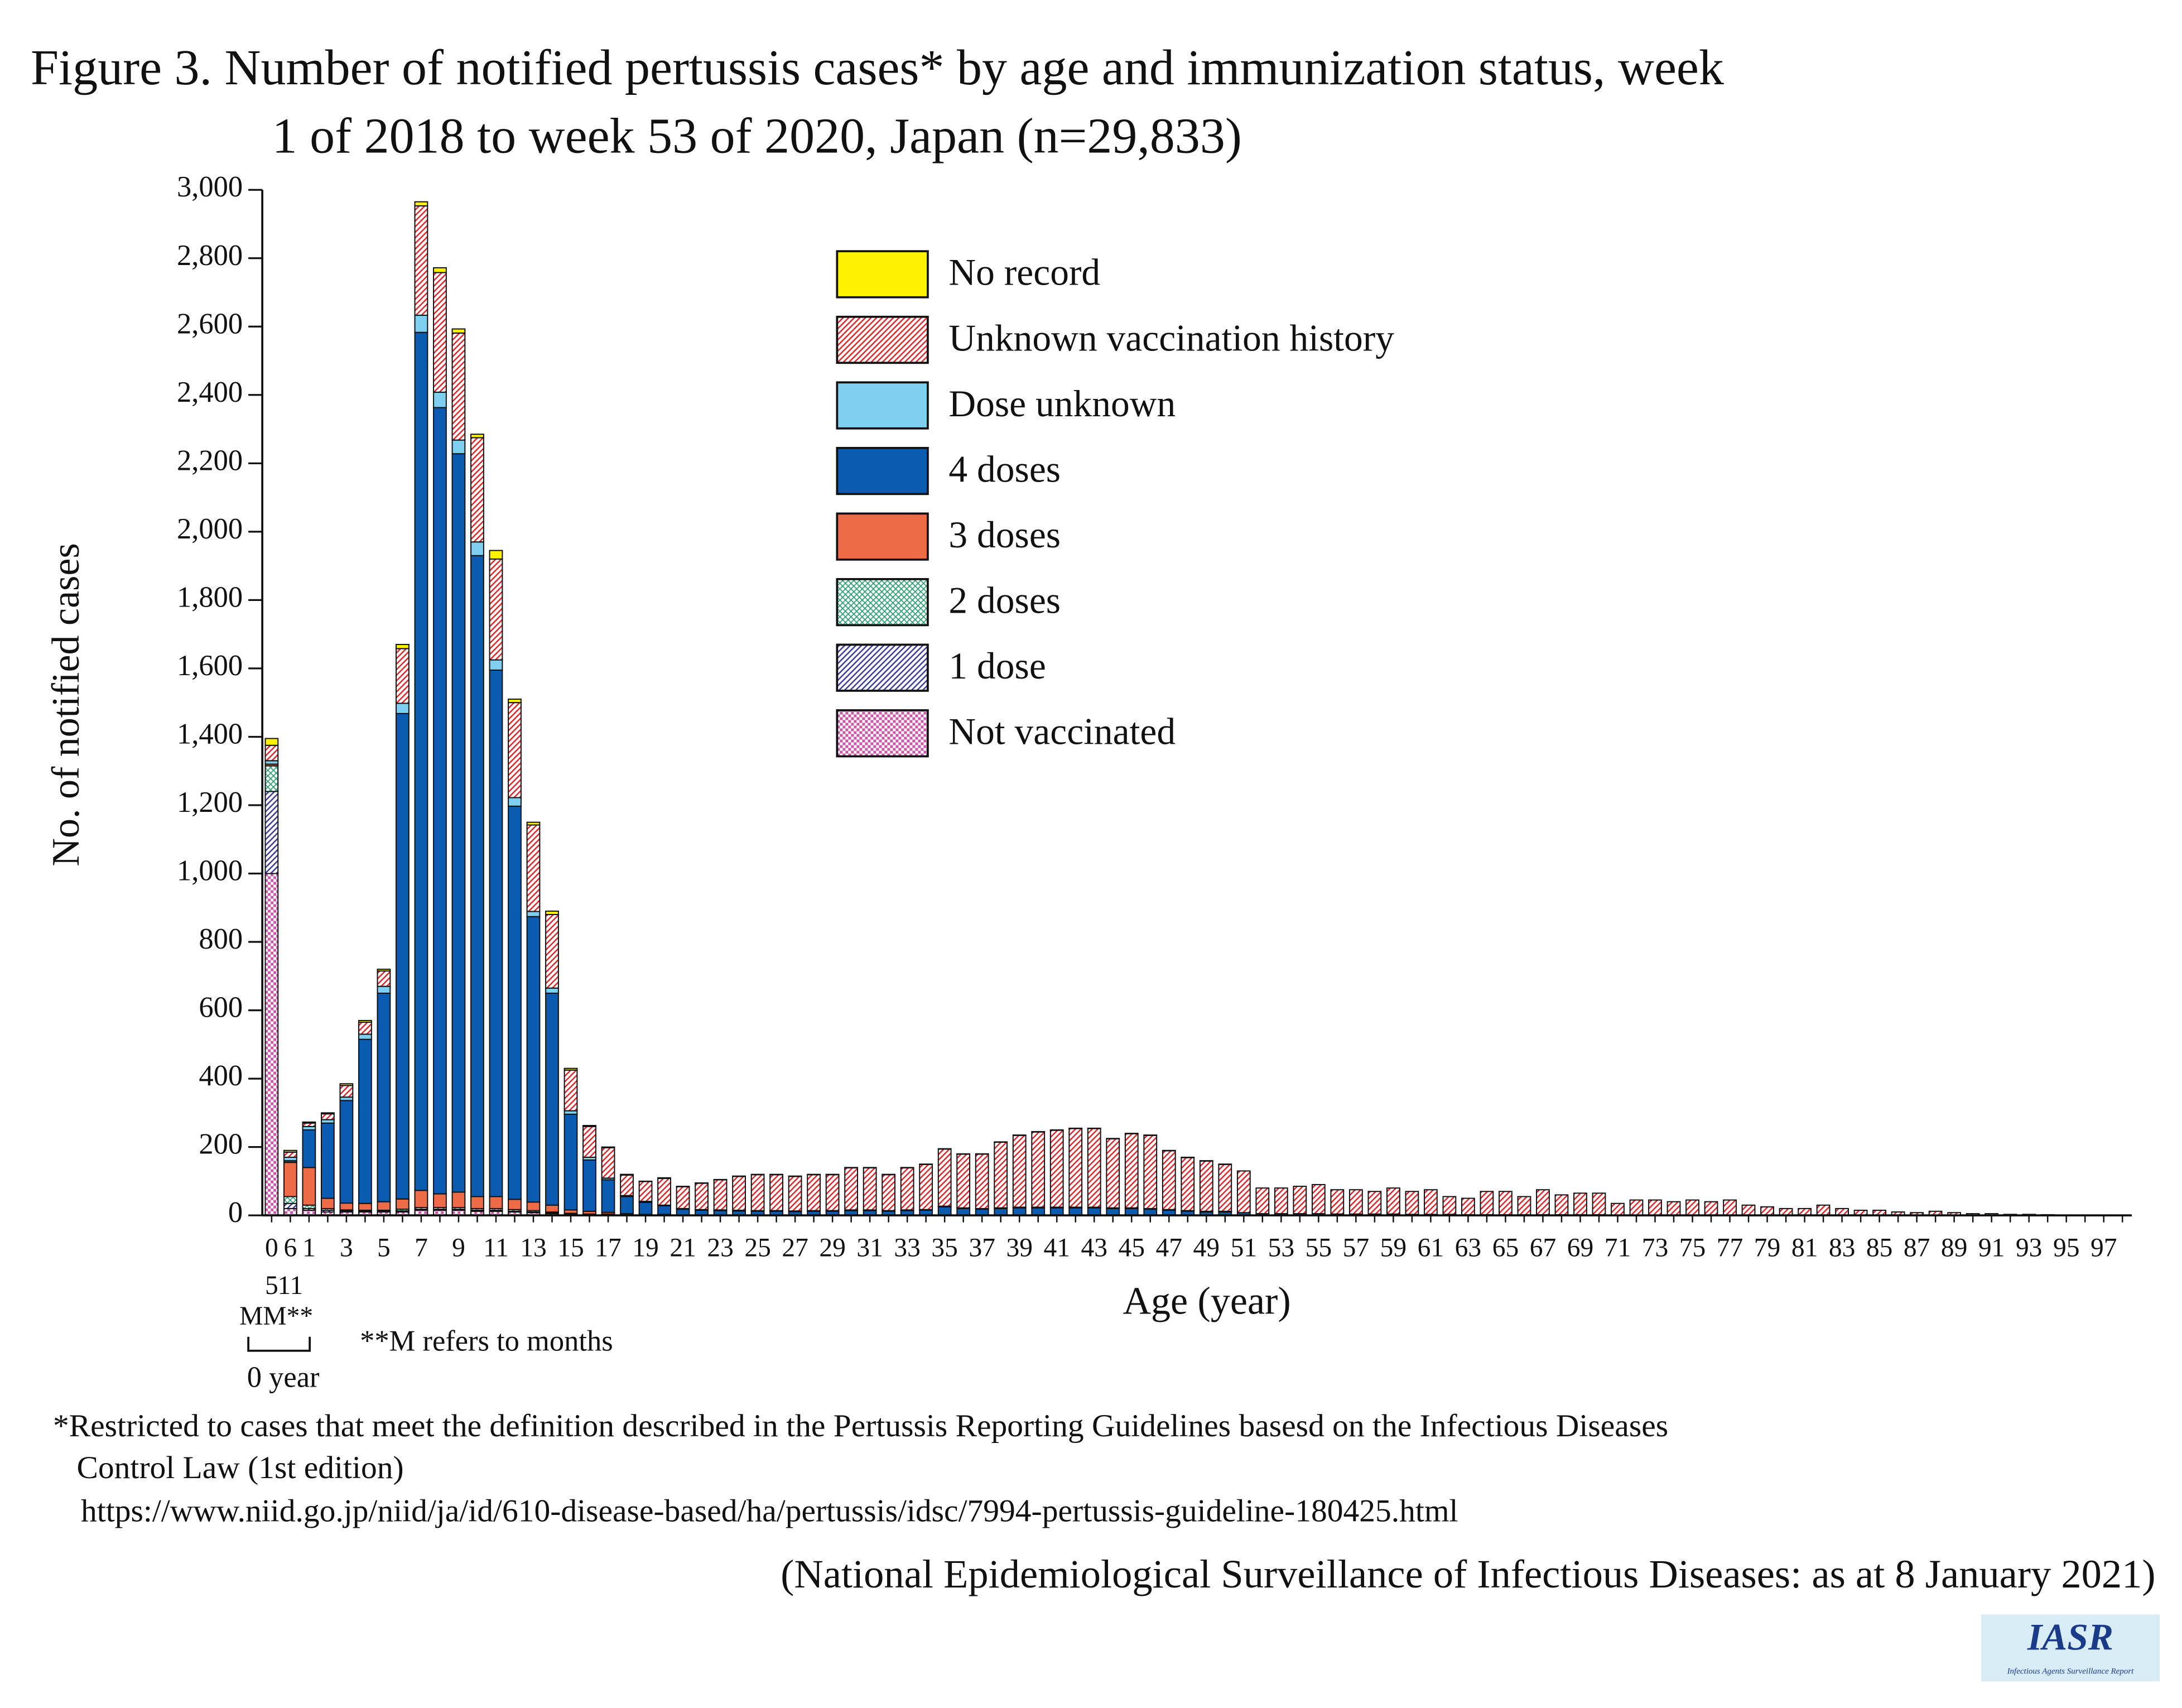 The image size is (2182, 1708). Describe the element at coordinates (1543, 1248) in the screenshot. I see `x-tick-label: 67` at that location.